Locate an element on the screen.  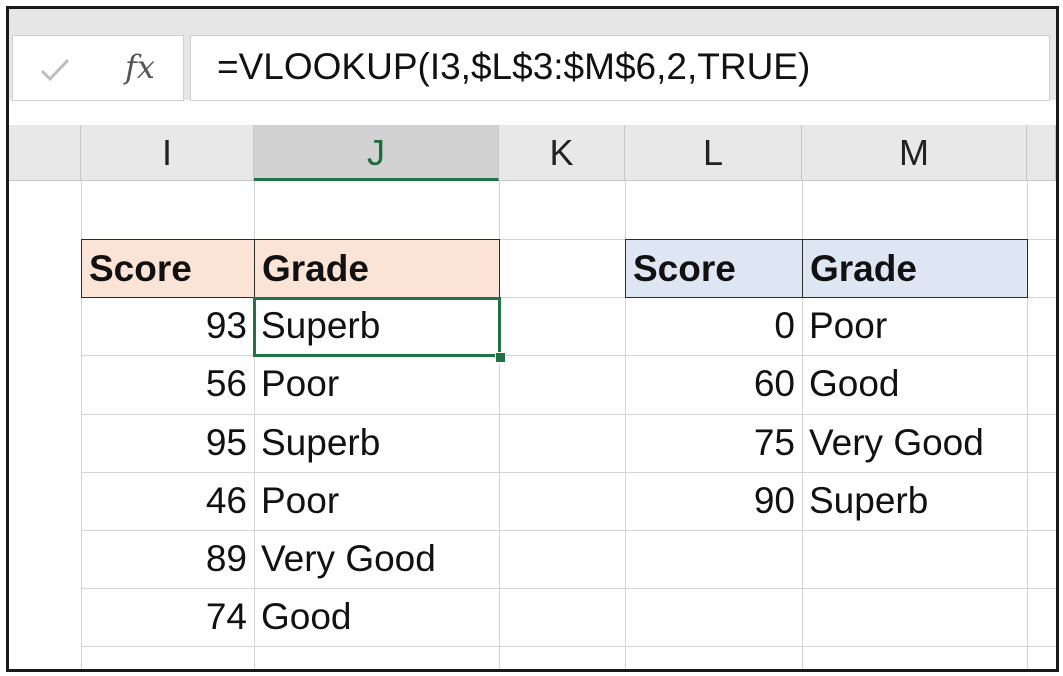
active-cell-selection is located at coordinates (377, 327).